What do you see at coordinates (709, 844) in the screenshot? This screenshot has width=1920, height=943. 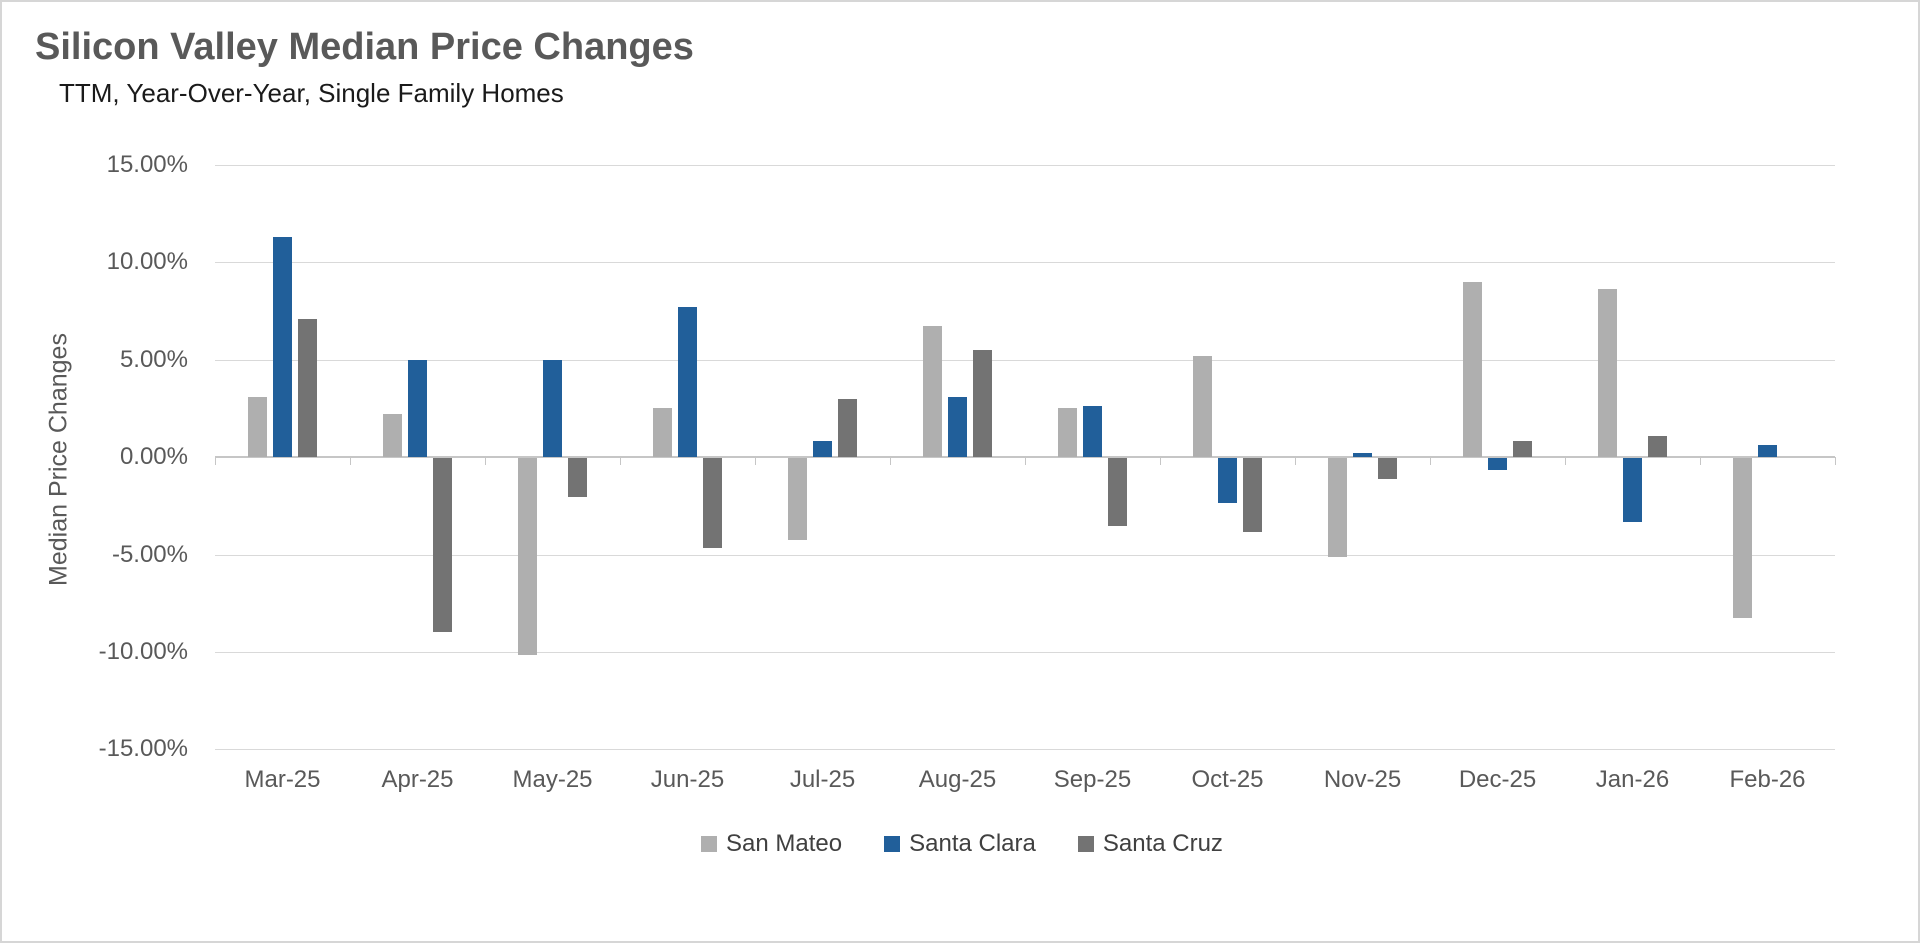 I see `legend-swatch-san-mateo` at bounding box center [709, 844].